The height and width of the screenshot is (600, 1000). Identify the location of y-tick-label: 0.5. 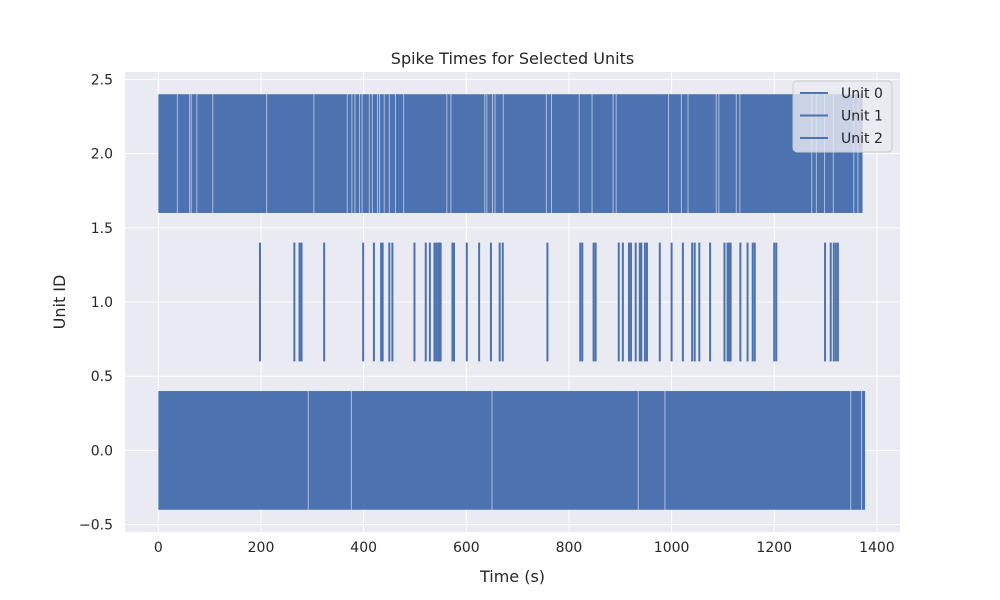
(102, 377).